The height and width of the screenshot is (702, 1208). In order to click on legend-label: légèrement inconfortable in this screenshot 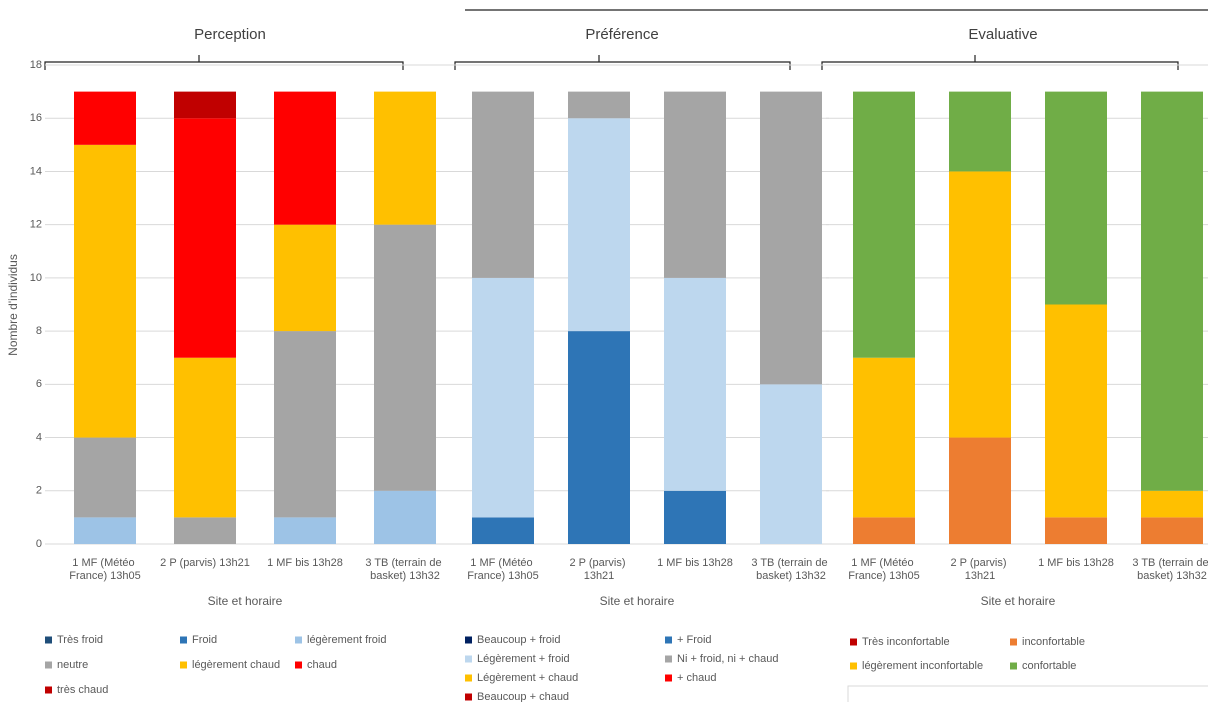, I will do `click(922, 666)`.